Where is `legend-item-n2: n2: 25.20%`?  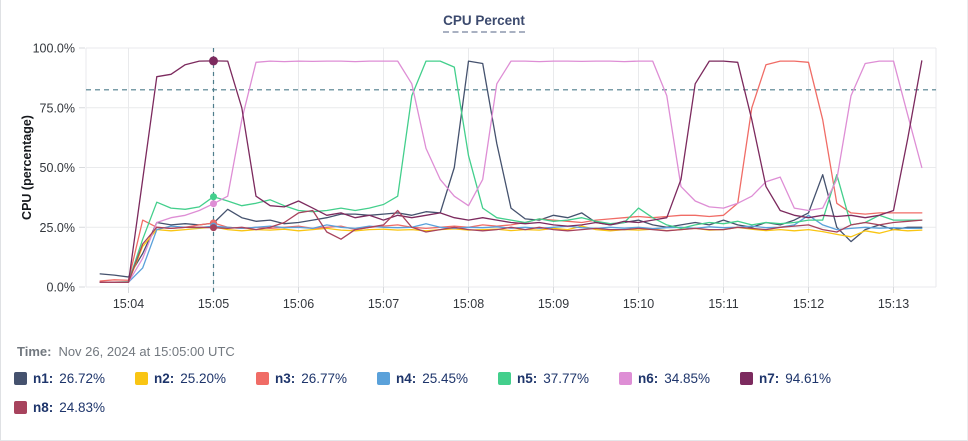
legend-item-n2: n2: 25.20% is located at coordinates (195, 378).